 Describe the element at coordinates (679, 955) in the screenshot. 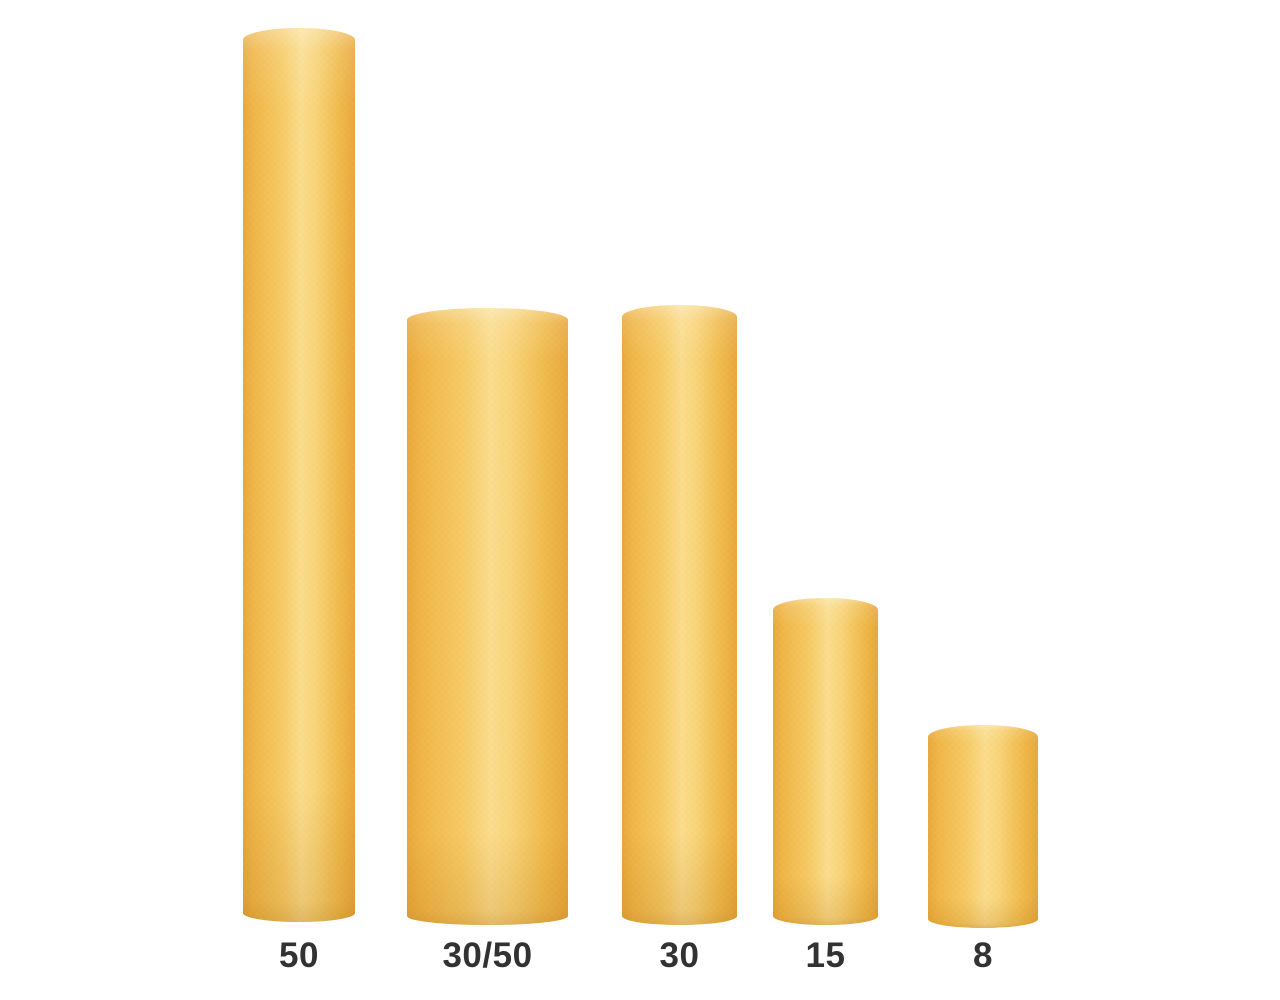

I see `size-label-30: 30` at that location.